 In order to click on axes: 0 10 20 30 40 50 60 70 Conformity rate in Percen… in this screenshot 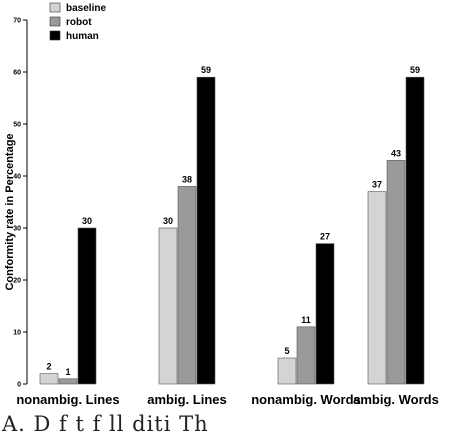, I will do `click(16, 203)`.